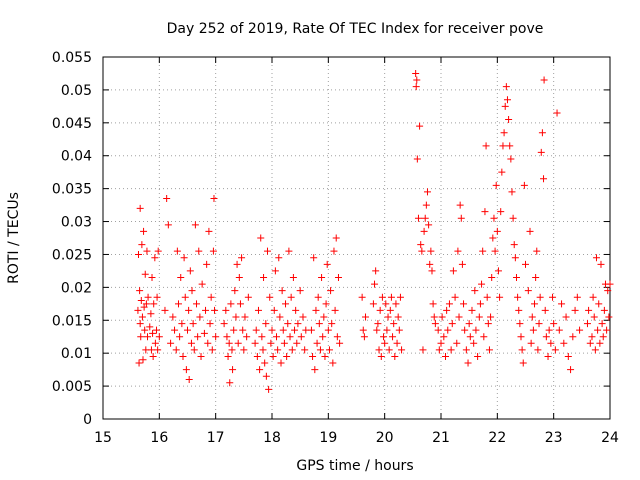  What do you see at coordinates (216, 438) in the screenshot?
I see `x-tick-label: 17` at bounding box center [216, 438].